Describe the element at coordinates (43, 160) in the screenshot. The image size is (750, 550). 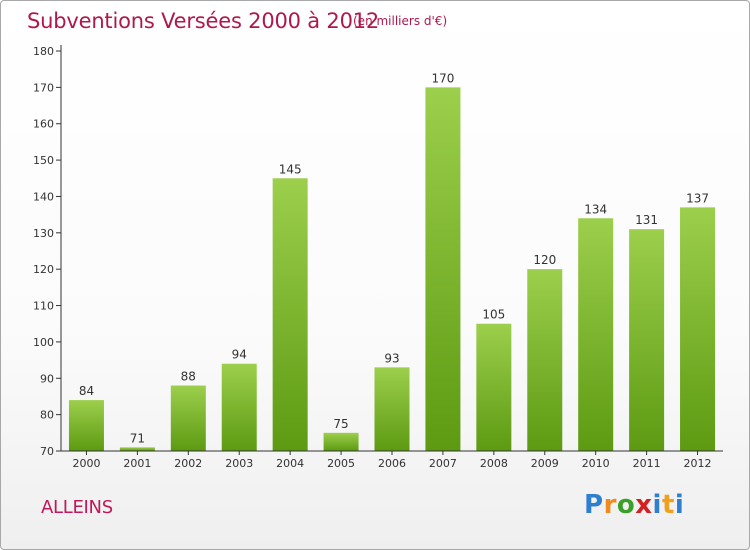
I see `y-tick-label-150: 150` at that location.